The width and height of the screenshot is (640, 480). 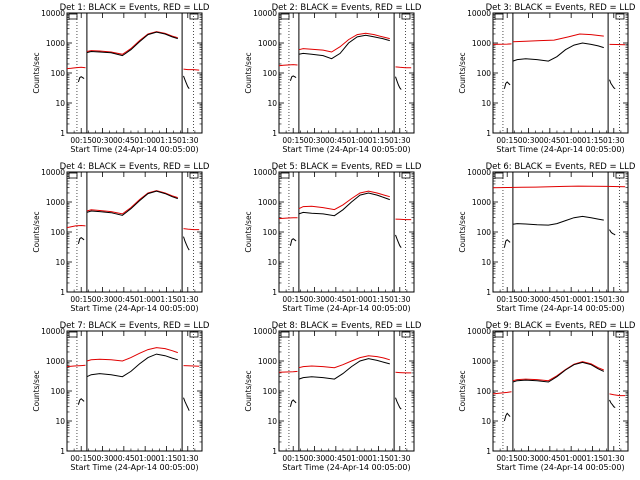 I want to click on chart-title: Det 5: BLACK = Events, RED = LLD, so click(x=347, y=167).